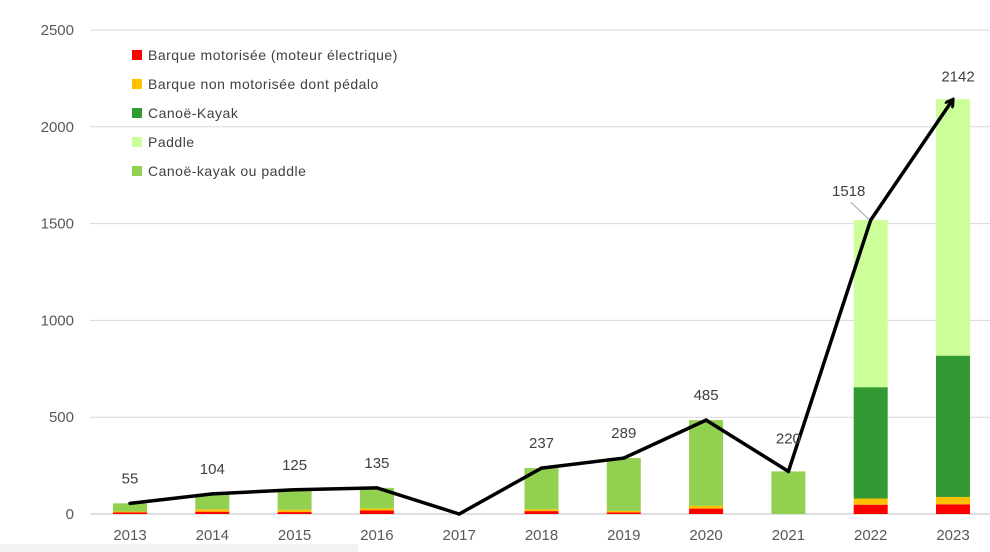 The height and width of the screenshot is (552, 990). I want to click on x-tick-label: 2017, so click(459, 535).